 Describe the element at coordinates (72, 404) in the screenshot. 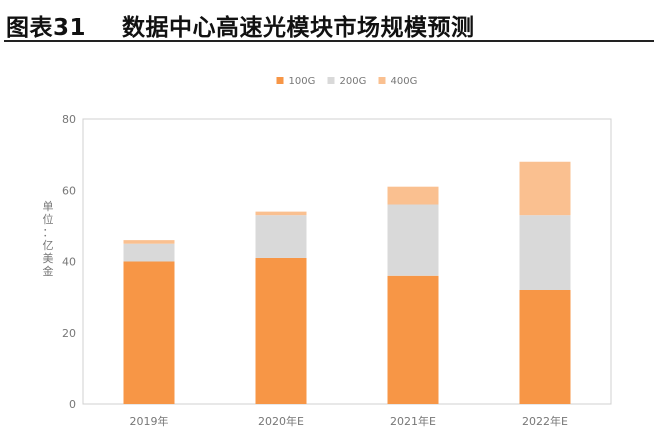

I see `y-tick-label: 0` at that location.